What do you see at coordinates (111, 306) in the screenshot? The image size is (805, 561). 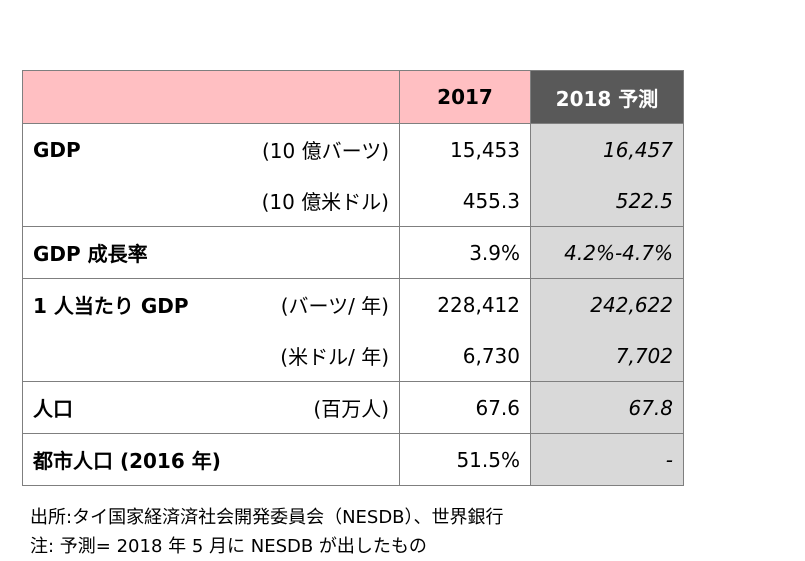 I see `row-label: 1 人当たり GDP` at bounding box center [111, 306].